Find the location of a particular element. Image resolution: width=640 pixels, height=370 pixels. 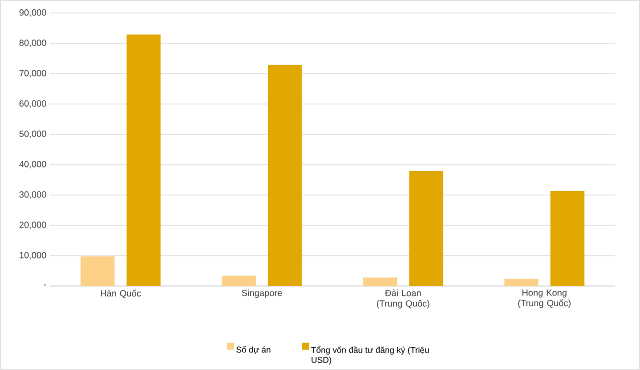

y-tick-label: 40,000 is located at coordinates (32, 164).